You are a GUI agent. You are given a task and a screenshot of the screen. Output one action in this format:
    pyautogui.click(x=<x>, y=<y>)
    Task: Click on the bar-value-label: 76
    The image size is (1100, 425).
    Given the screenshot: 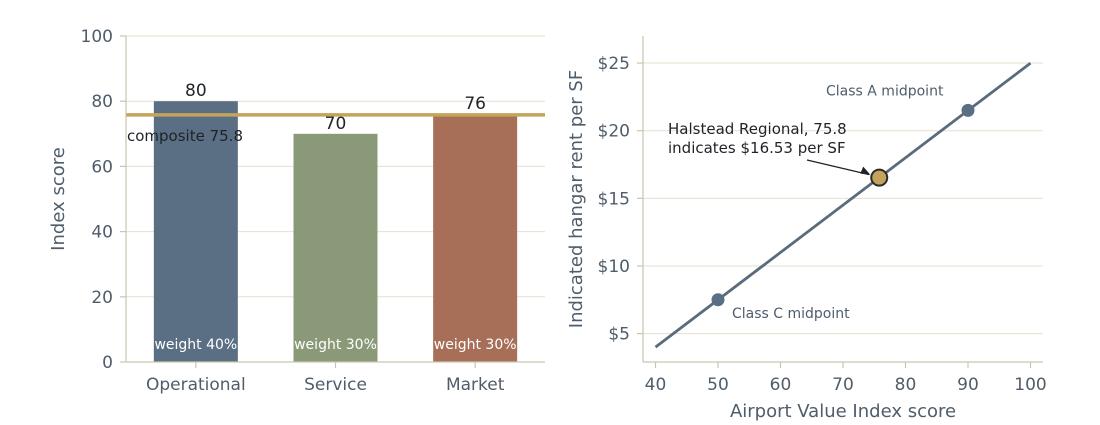 What is the action you would take?
    pyautogui.click(x=475, y=104)
    